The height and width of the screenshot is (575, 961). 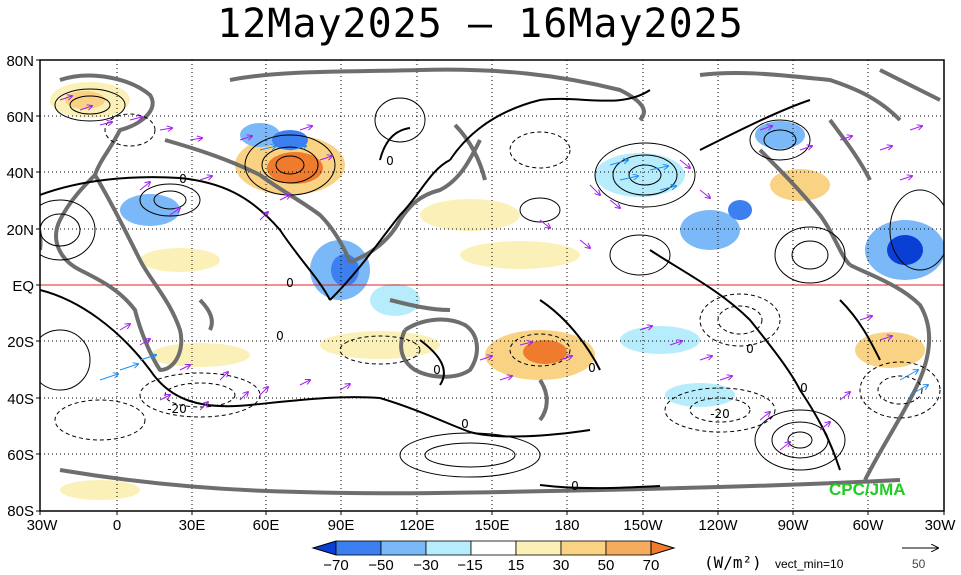 I want to click on colorbar-label: 30, so click(x=561, y=565).